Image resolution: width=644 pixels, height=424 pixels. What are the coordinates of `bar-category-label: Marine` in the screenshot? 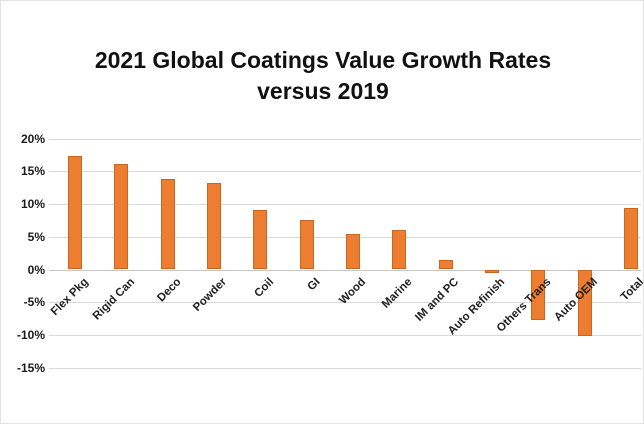 It's located at (397, 293).